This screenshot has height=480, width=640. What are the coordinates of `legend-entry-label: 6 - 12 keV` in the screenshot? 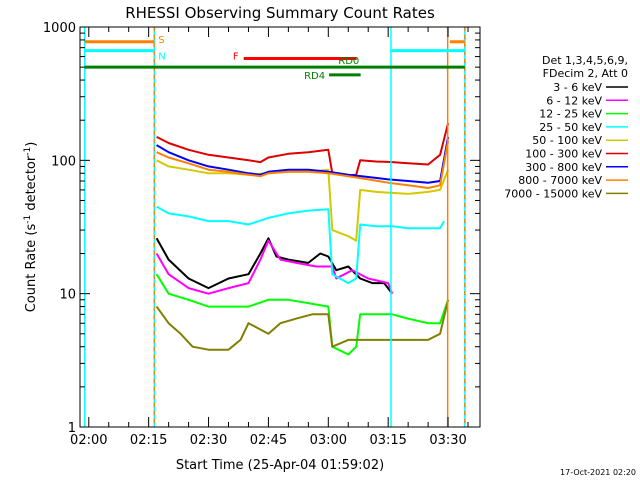 It's located at (574, 100).